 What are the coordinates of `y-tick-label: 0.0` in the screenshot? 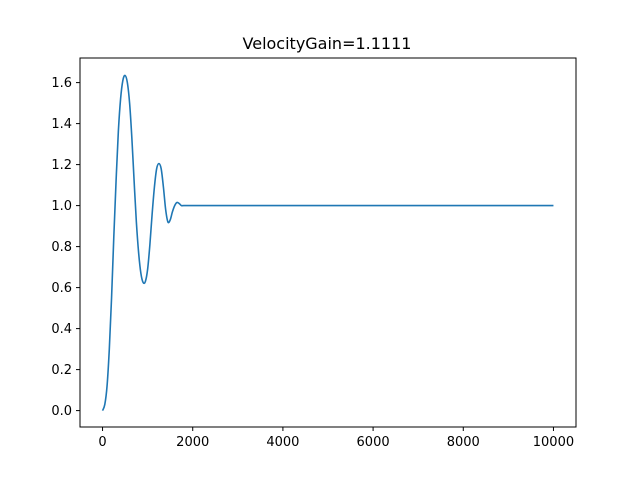 It's located at (61, 411).